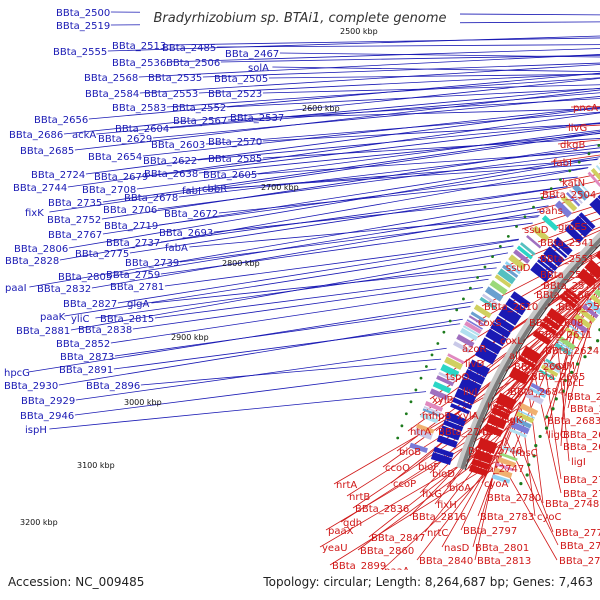 The width and height of the screenshot is (600, 600). What do you see at coordinates (235, 159) in the screenshot?
I see `forward-gene-label: BBta_2585` at bounding box center [235, 159].